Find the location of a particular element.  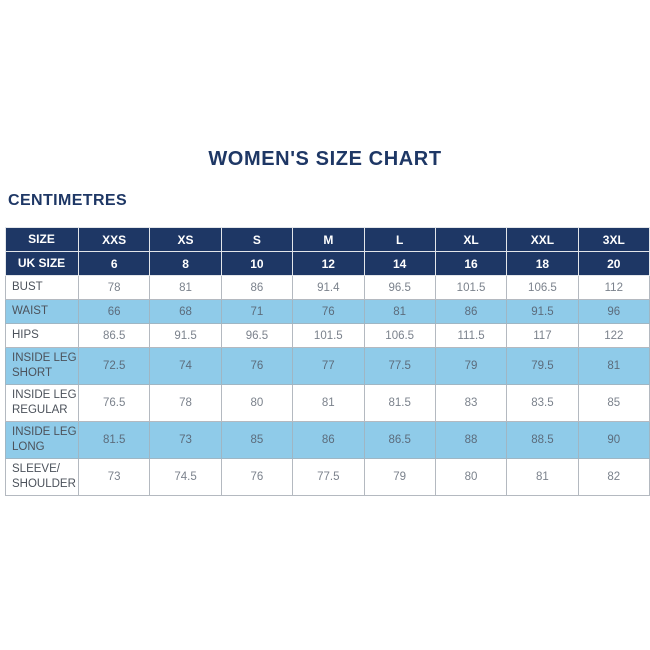

size-header-row: SIZE XXS XS S M L XL XXL 3XL is located at coordinates (327, 239).